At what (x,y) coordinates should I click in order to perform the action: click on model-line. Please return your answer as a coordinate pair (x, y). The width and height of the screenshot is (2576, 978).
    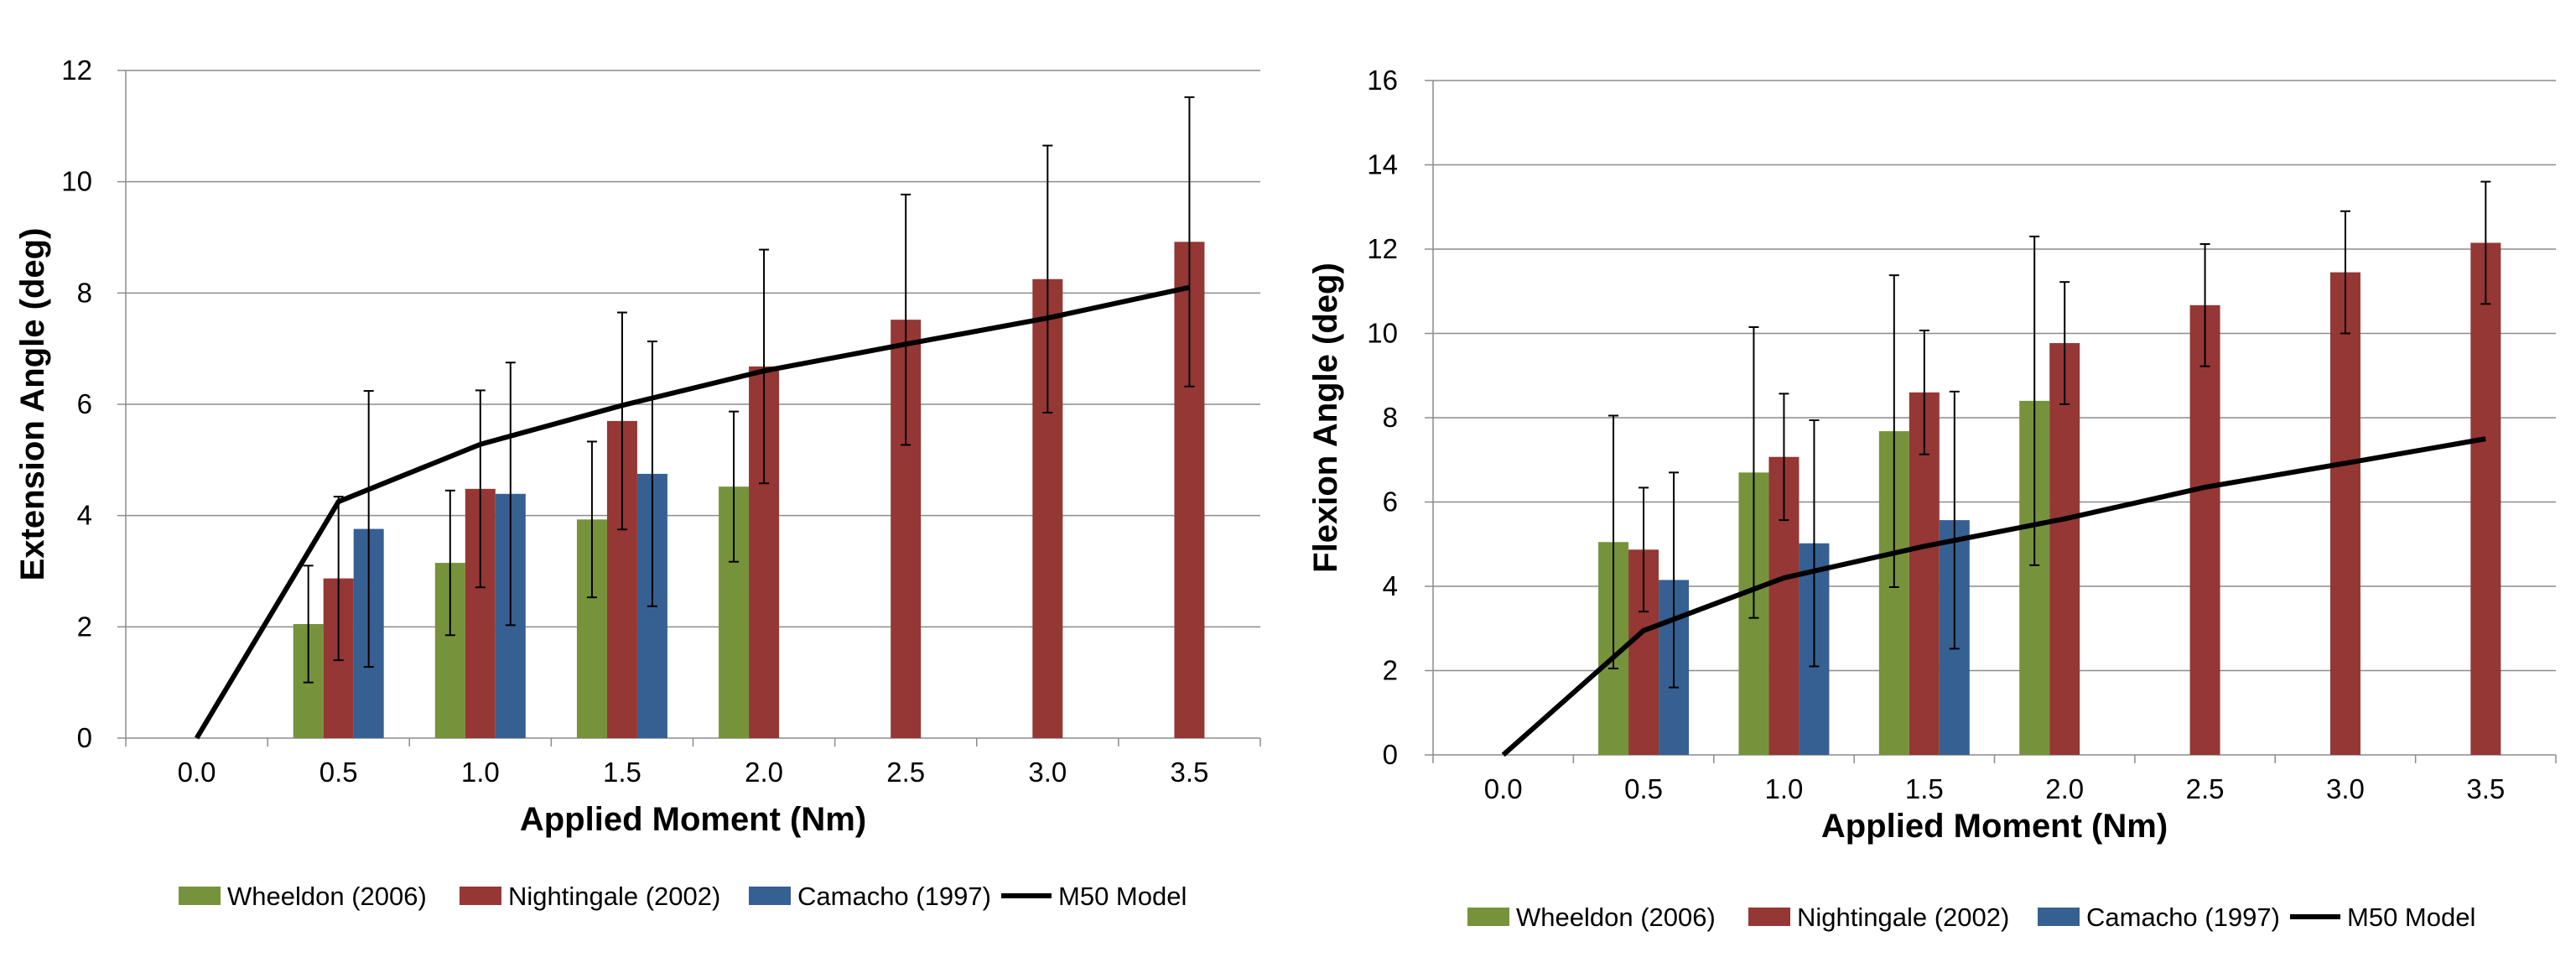
    Looking at the image, I should click on (1994, 596).